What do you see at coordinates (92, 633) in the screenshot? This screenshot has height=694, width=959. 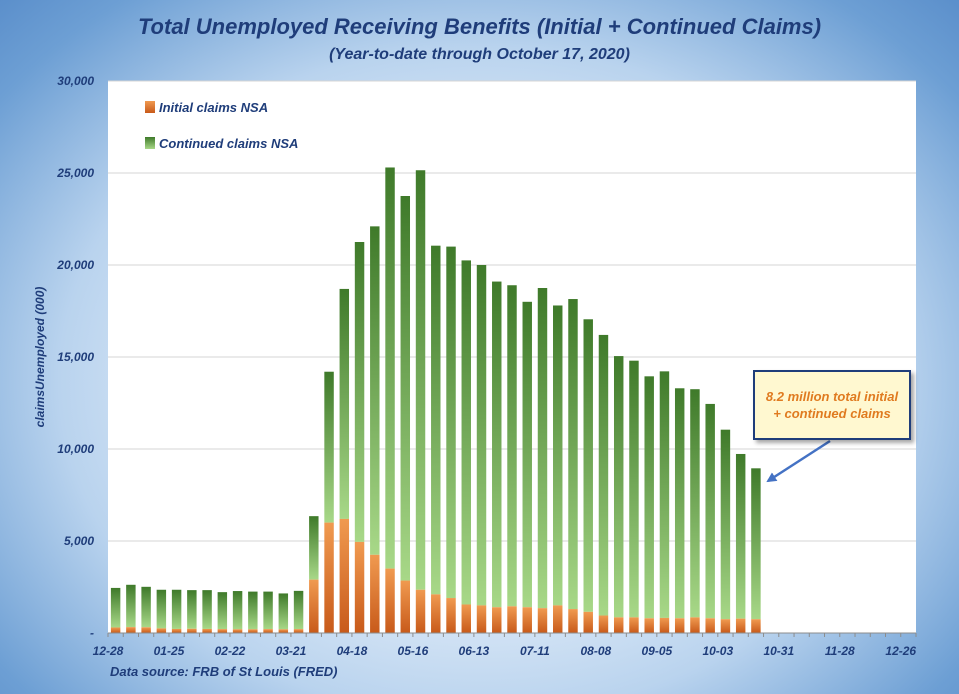 I see `y-tick-label: -` at bounding box center [92, 633].